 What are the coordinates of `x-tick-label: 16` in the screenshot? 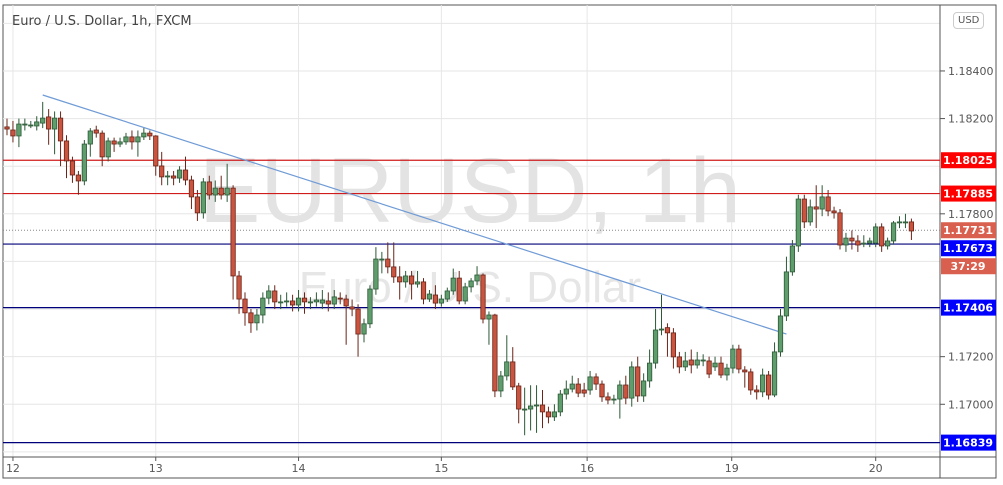 It's located at (587, 468).